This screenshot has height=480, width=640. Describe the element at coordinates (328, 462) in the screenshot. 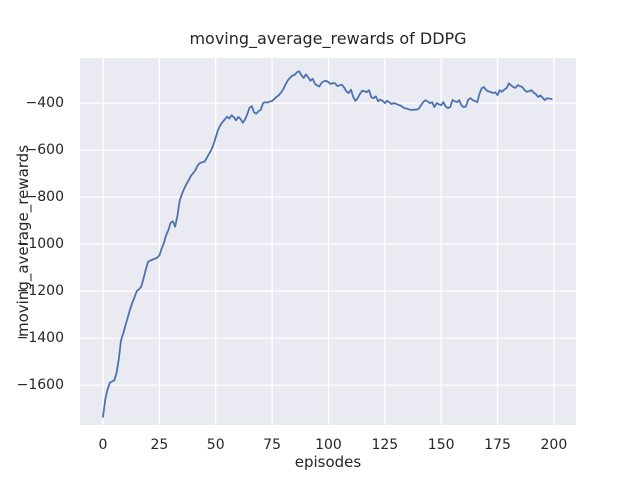

I see `x-axis-label: episodes` at that location.